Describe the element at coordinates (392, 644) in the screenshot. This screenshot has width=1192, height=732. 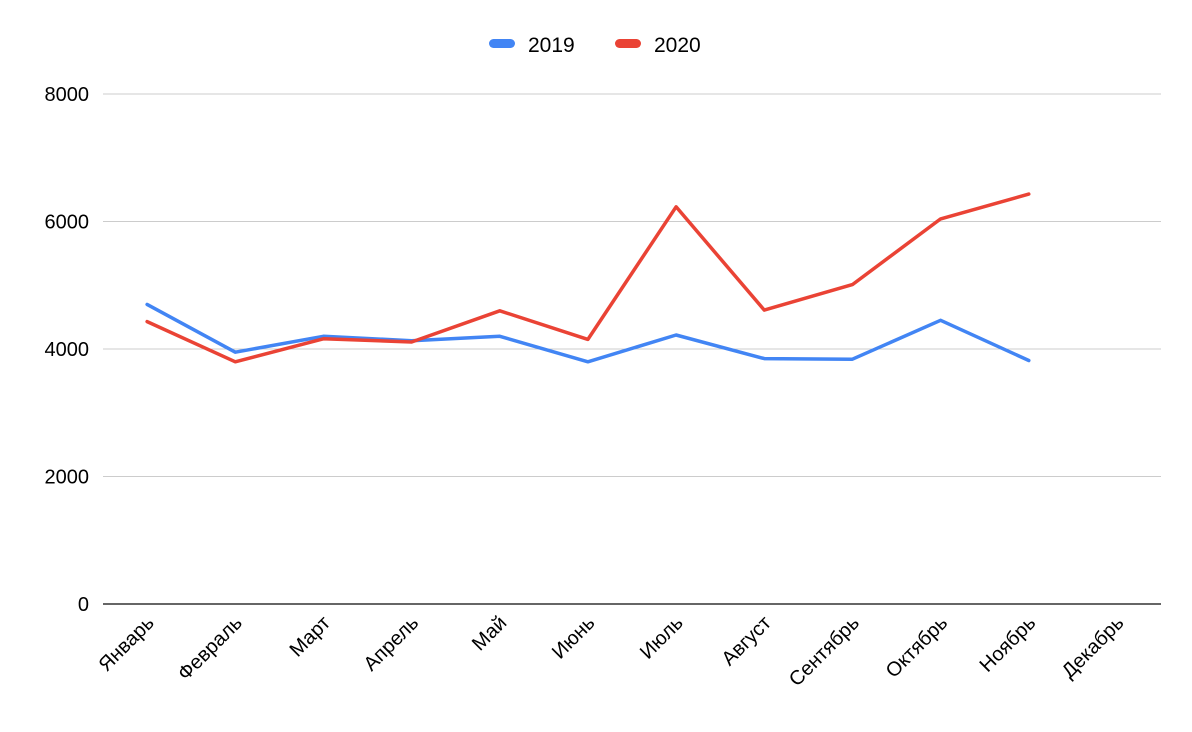
I see `x-tick-label: Апрель` at that location.